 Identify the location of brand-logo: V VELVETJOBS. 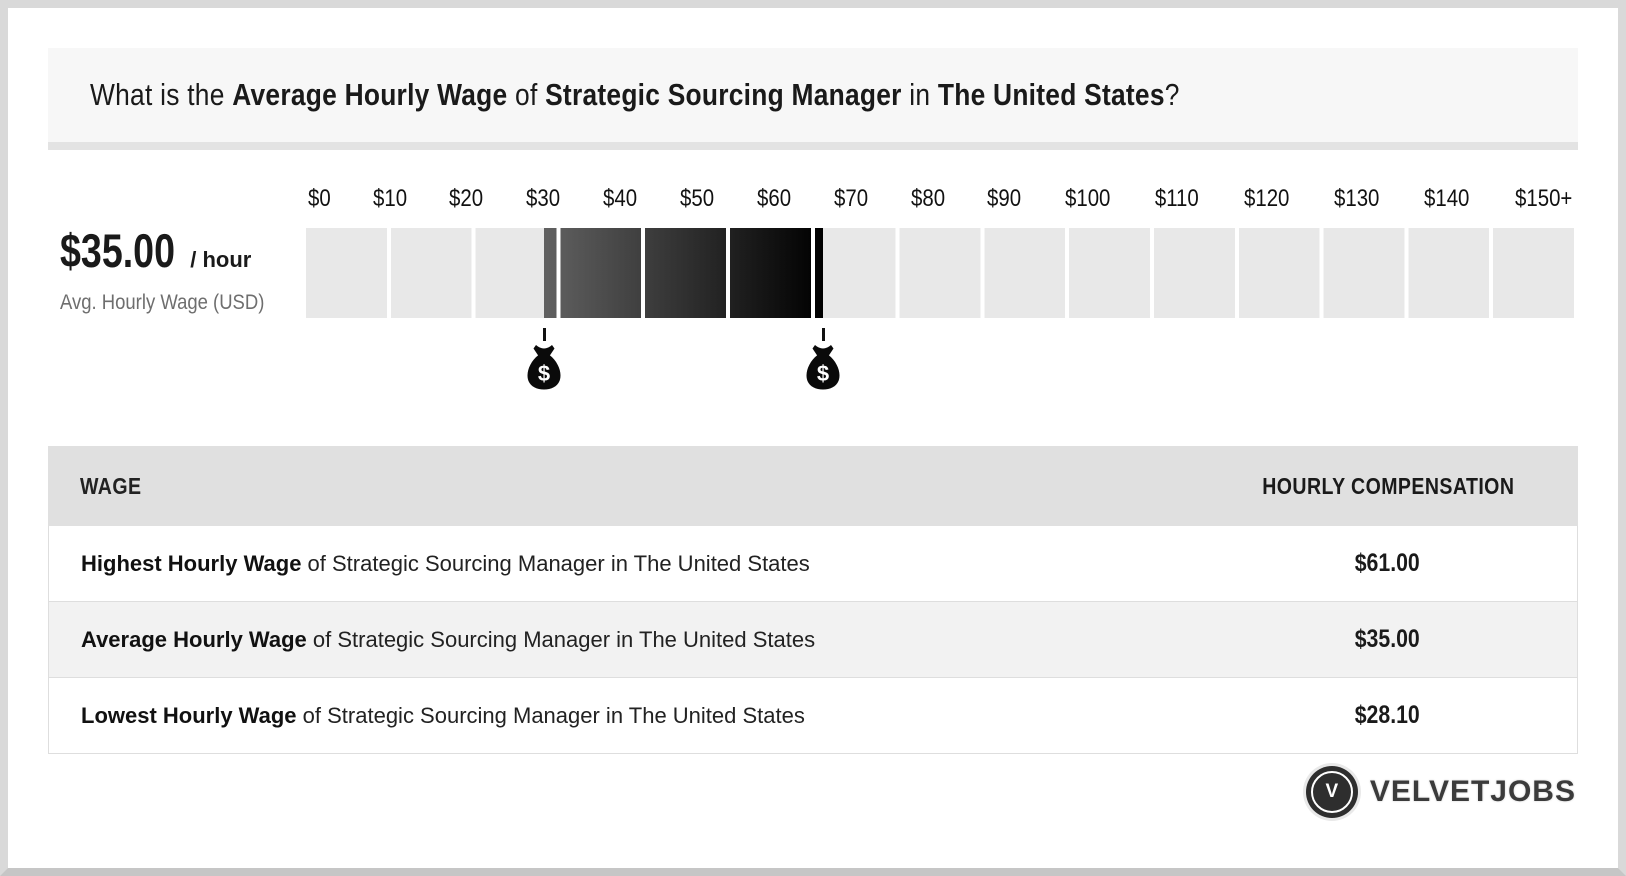
(792, 792).